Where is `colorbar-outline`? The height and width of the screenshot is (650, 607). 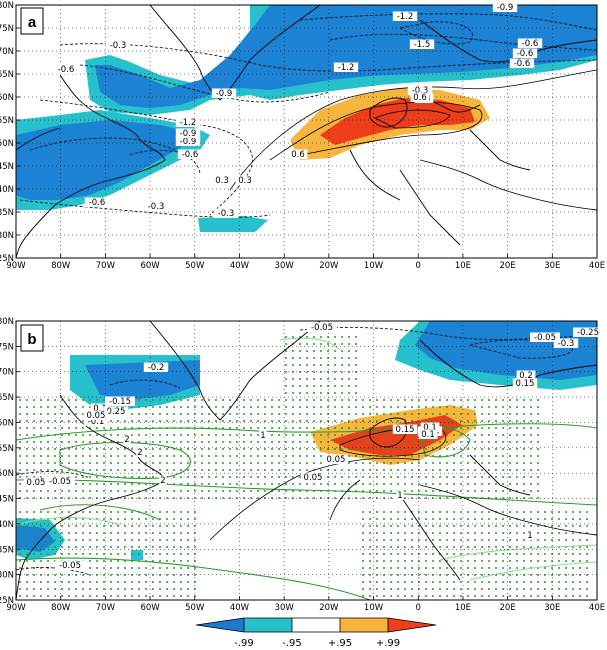
colorbar-outline is located at coordinates (316, 625).